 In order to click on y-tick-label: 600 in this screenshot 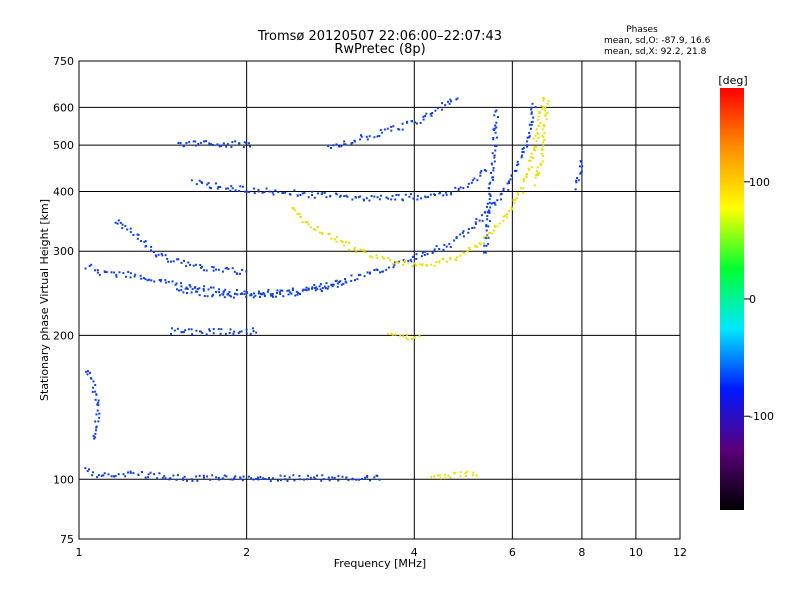, I will do `click(63, 107)`.